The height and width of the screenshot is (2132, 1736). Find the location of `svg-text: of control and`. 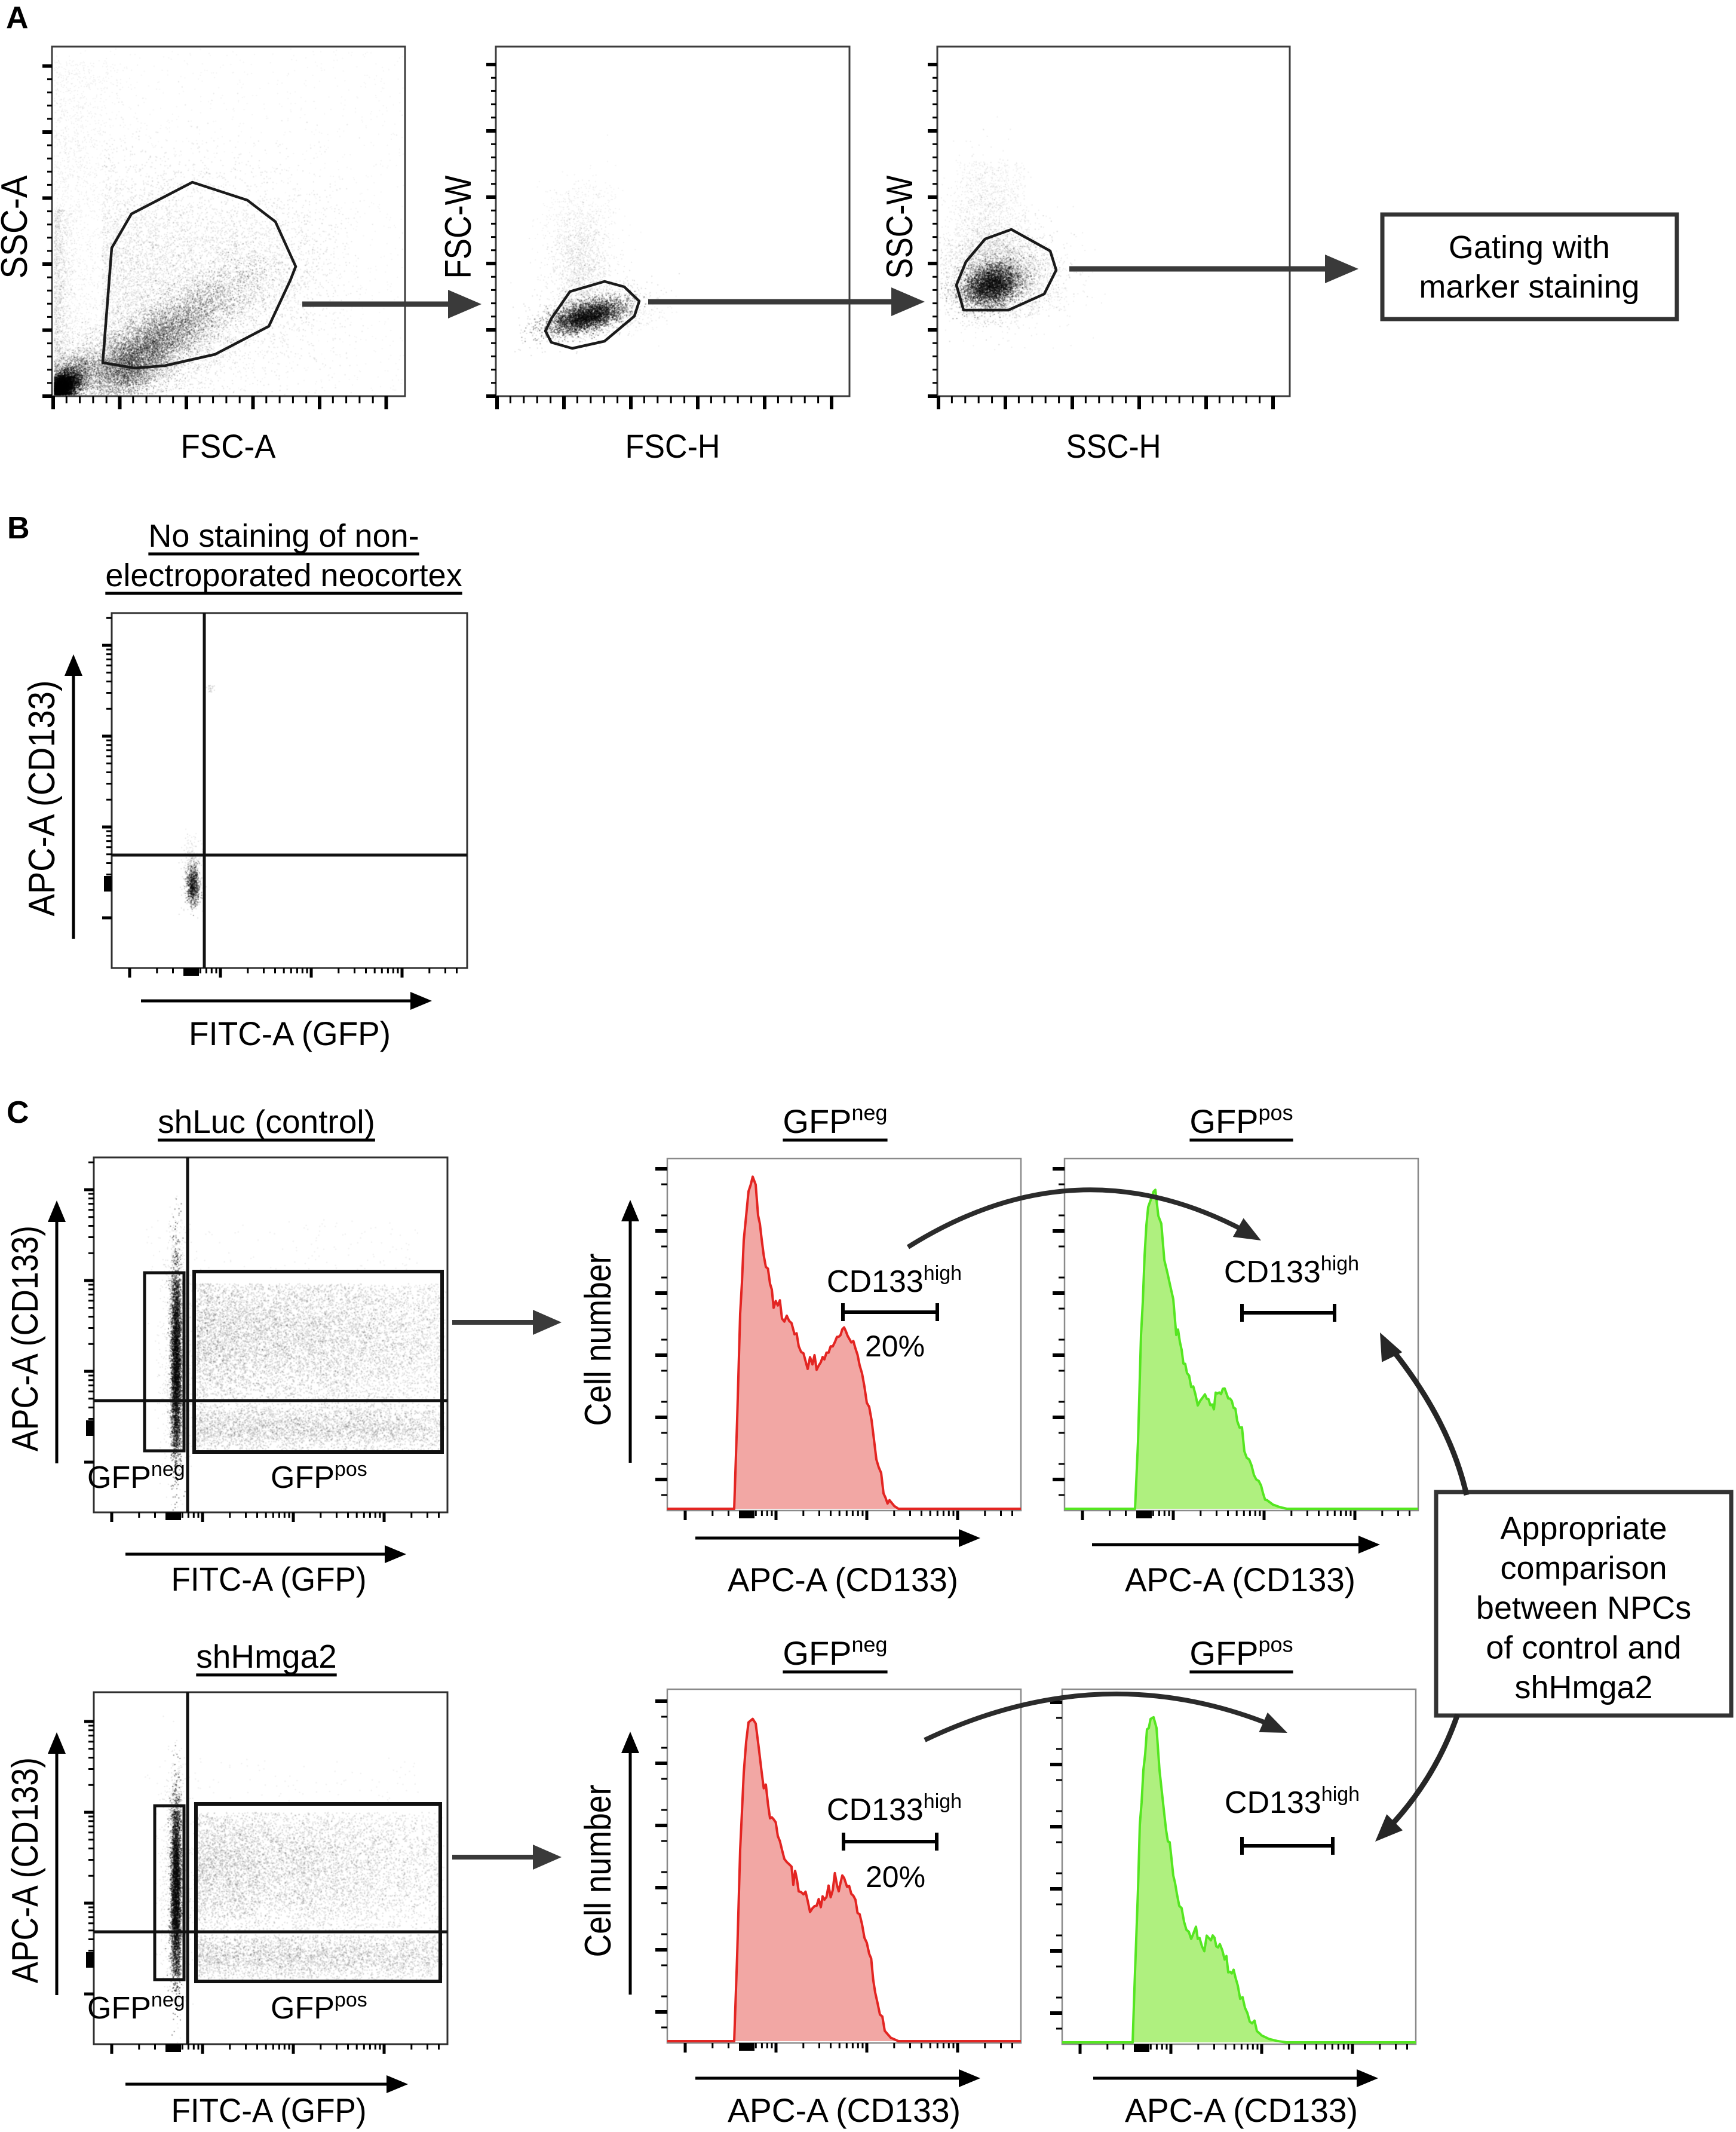

svg-text: of control and is located at coordinates (1583, 1648).